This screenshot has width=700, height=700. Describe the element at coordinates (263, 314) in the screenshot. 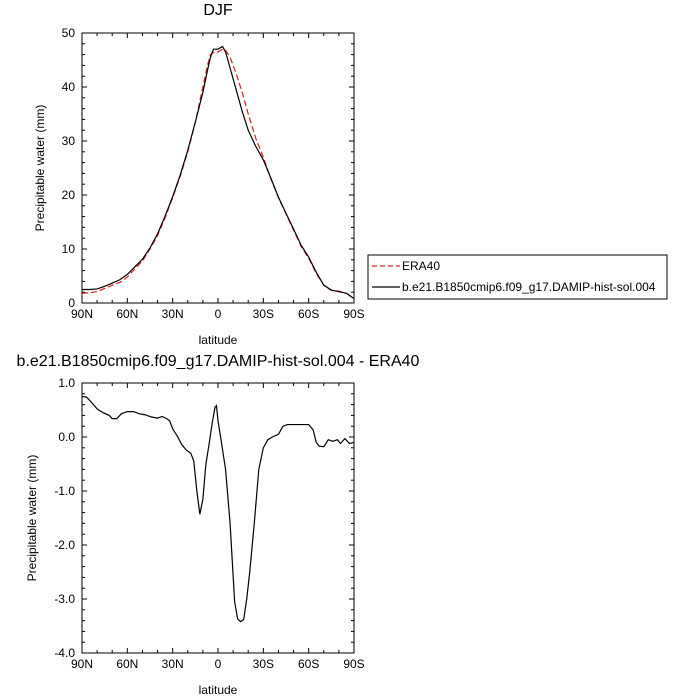

I see `top-x-tick-label: 30S` at that location.